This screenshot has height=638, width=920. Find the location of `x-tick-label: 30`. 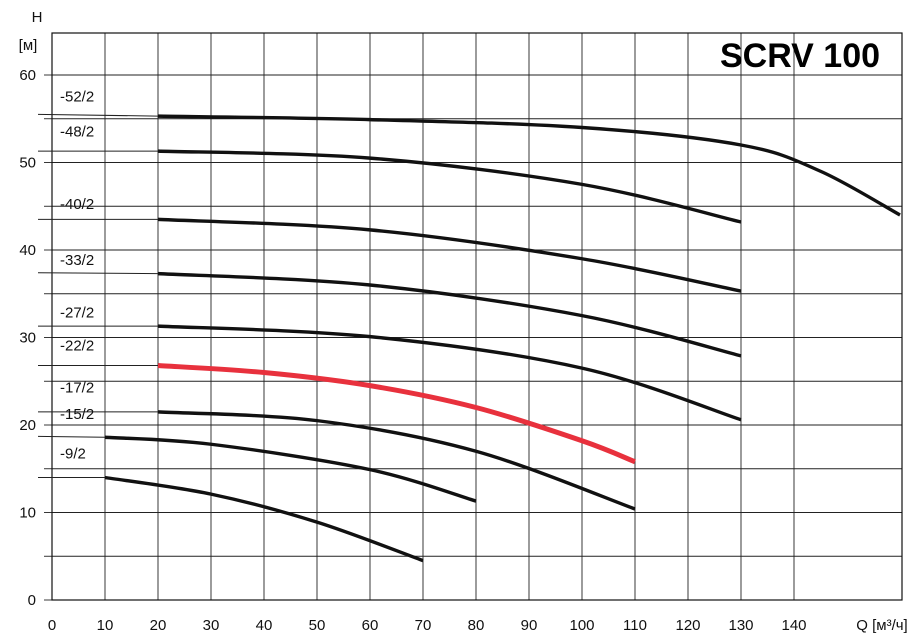

x-tick-label: 30 is located at coordinates (211, 625).